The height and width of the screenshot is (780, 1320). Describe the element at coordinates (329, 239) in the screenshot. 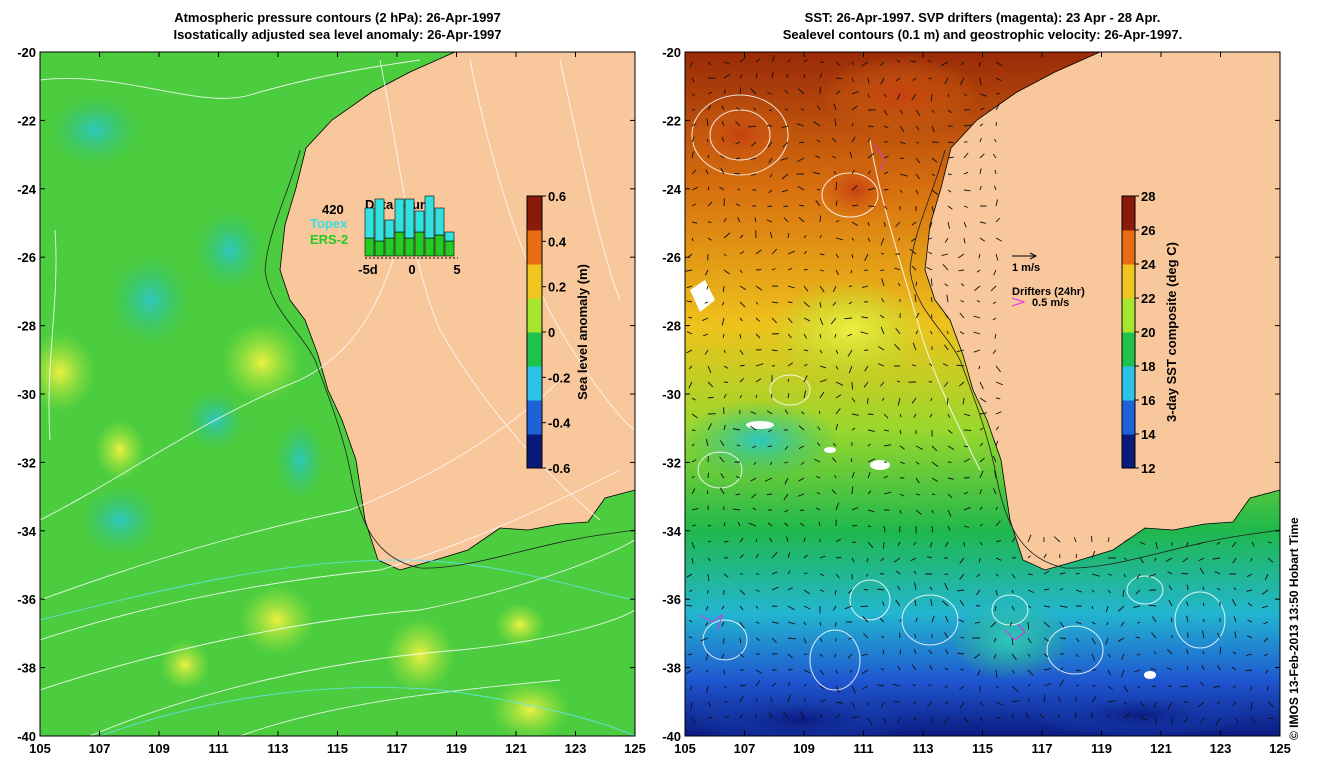

I see `inset-ers2-legend: ERS-2` at that location.